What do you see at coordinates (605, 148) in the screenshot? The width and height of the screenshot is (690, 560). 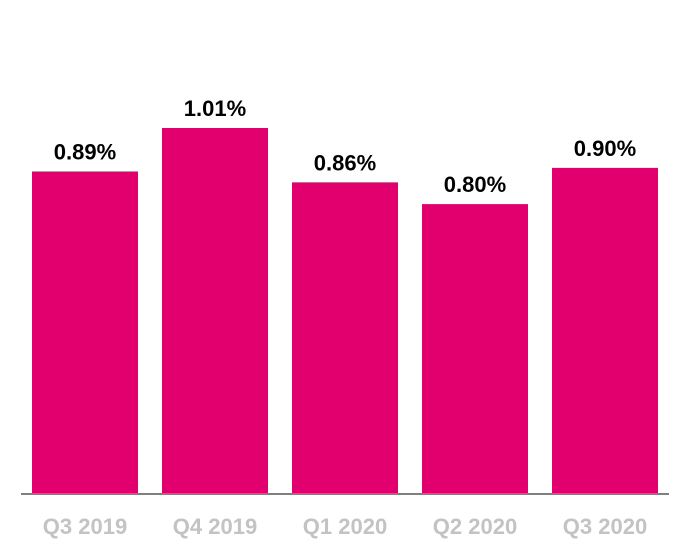 I see `data-label-q3-2020: 0.90%` at bounding box center [605, 148].